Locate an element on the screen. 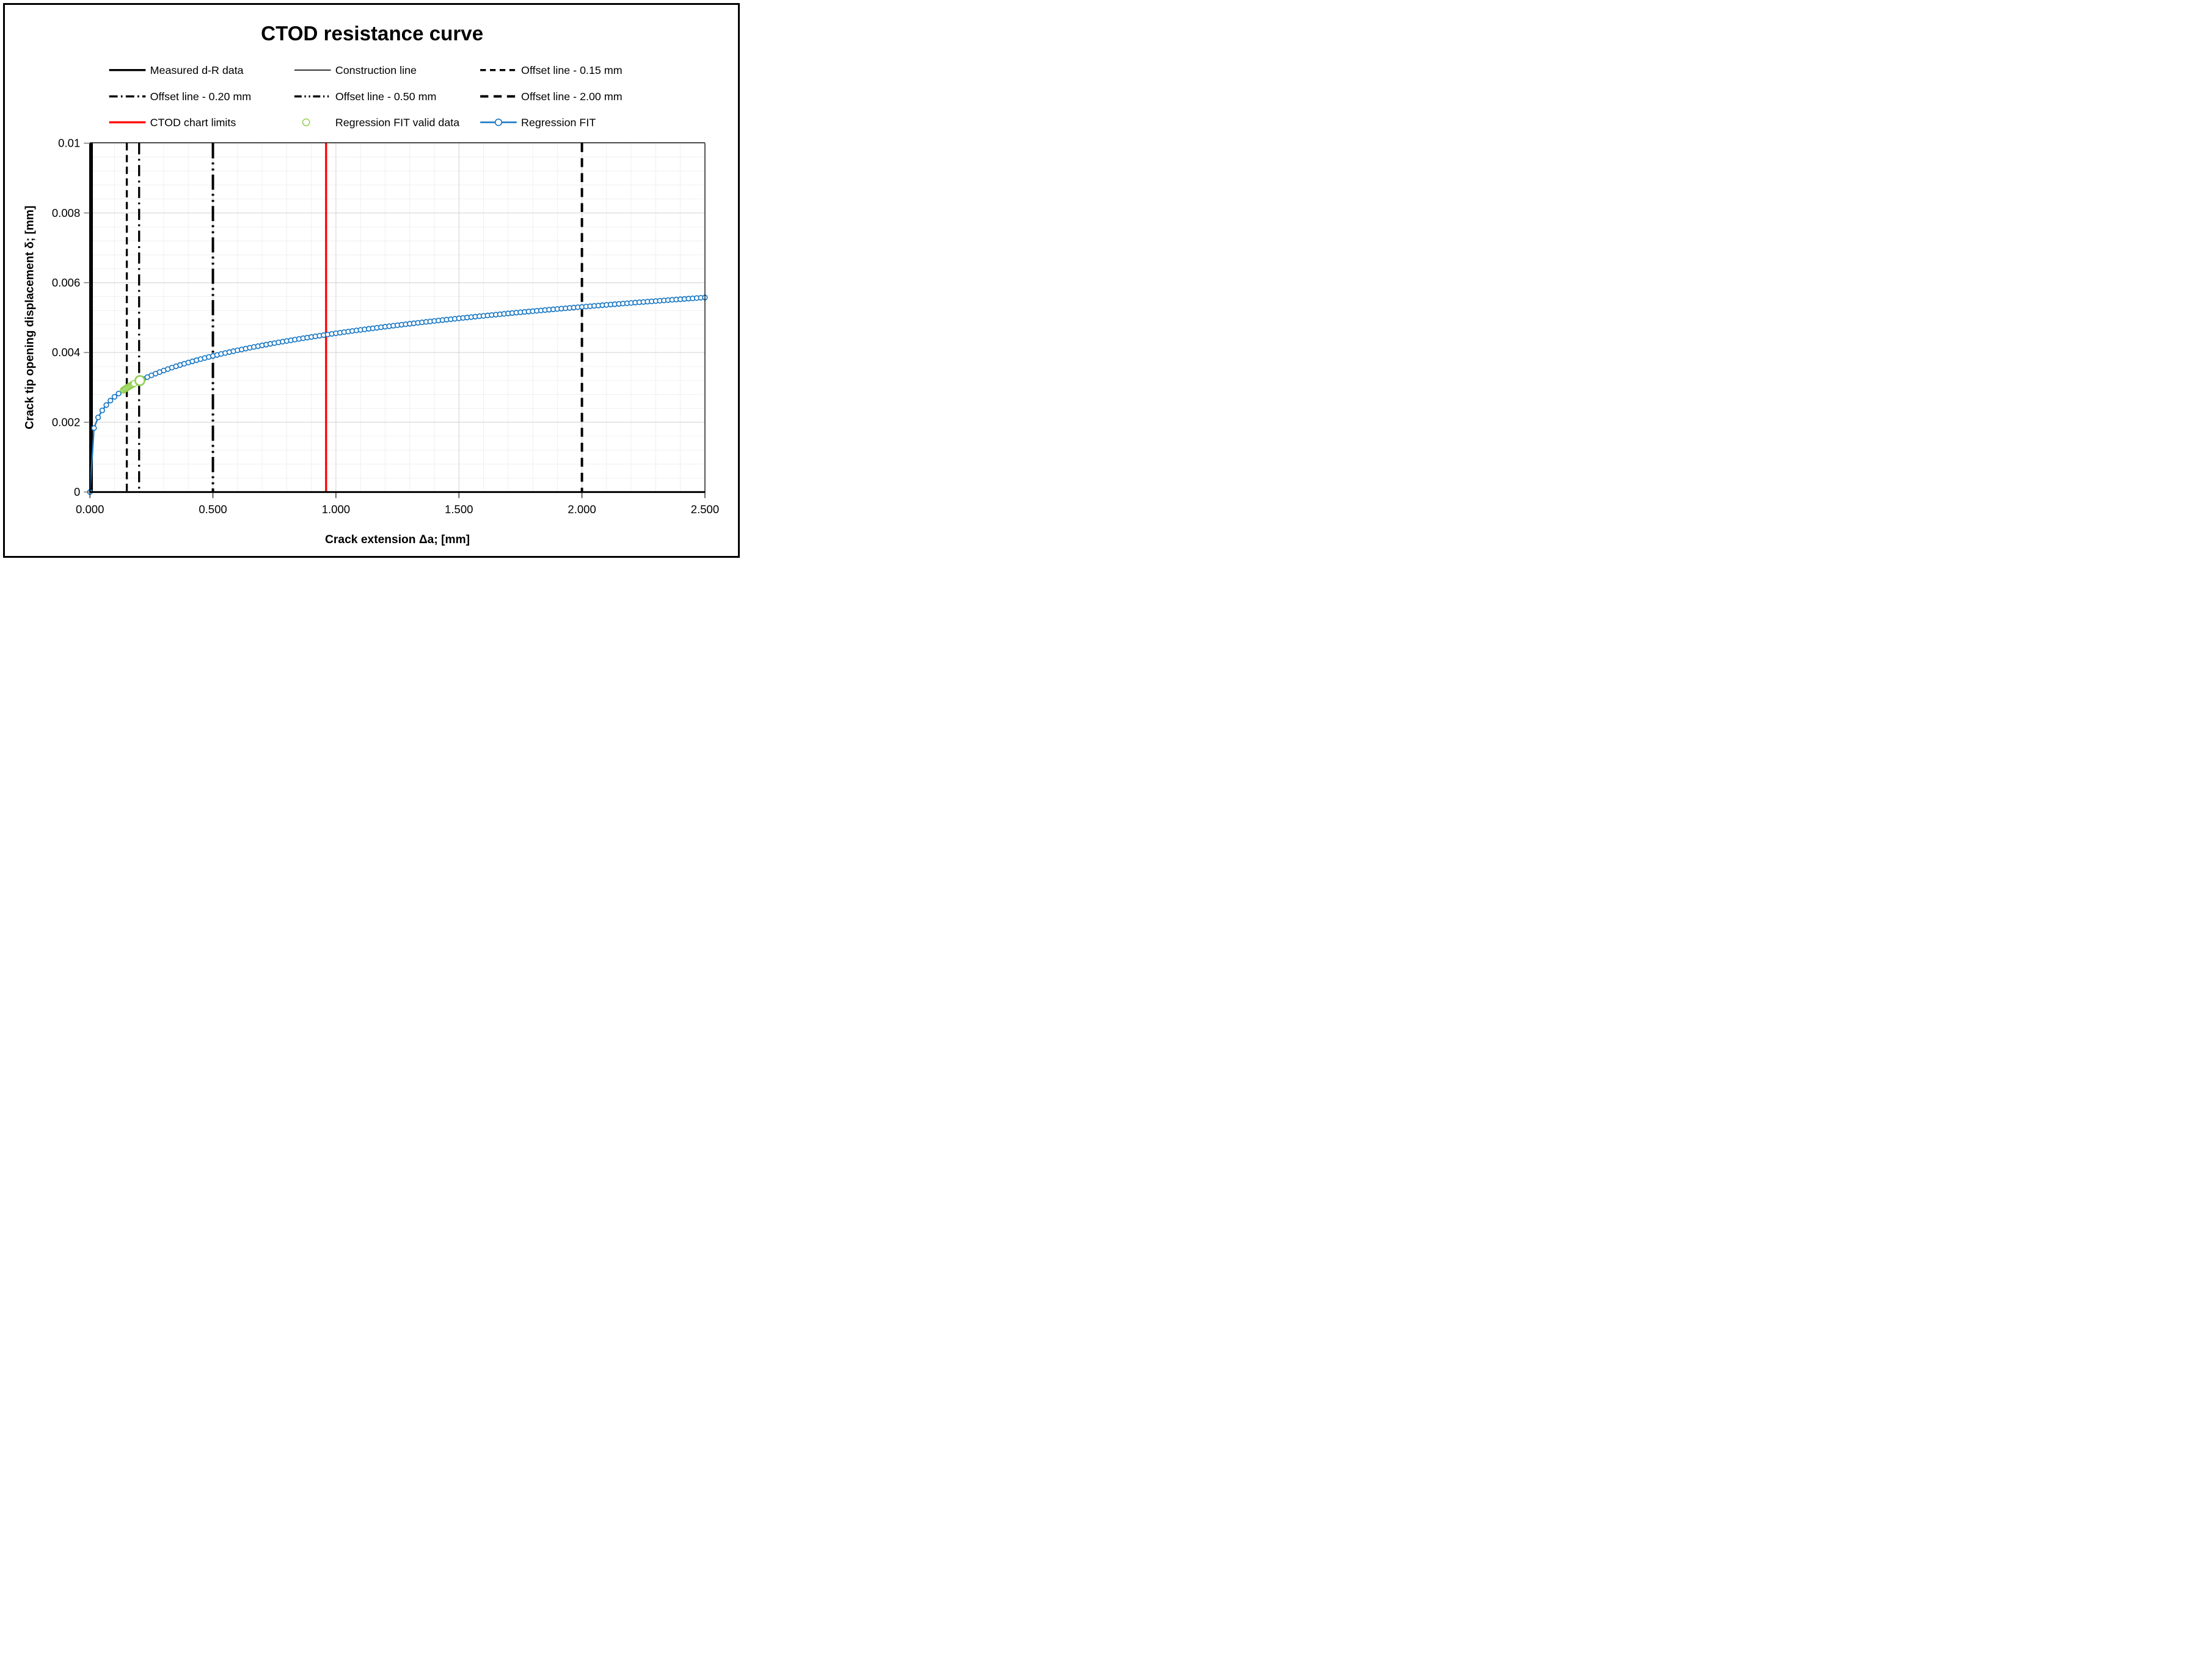  y-tick-label: 0.008 is located at coordinates (66, 213).